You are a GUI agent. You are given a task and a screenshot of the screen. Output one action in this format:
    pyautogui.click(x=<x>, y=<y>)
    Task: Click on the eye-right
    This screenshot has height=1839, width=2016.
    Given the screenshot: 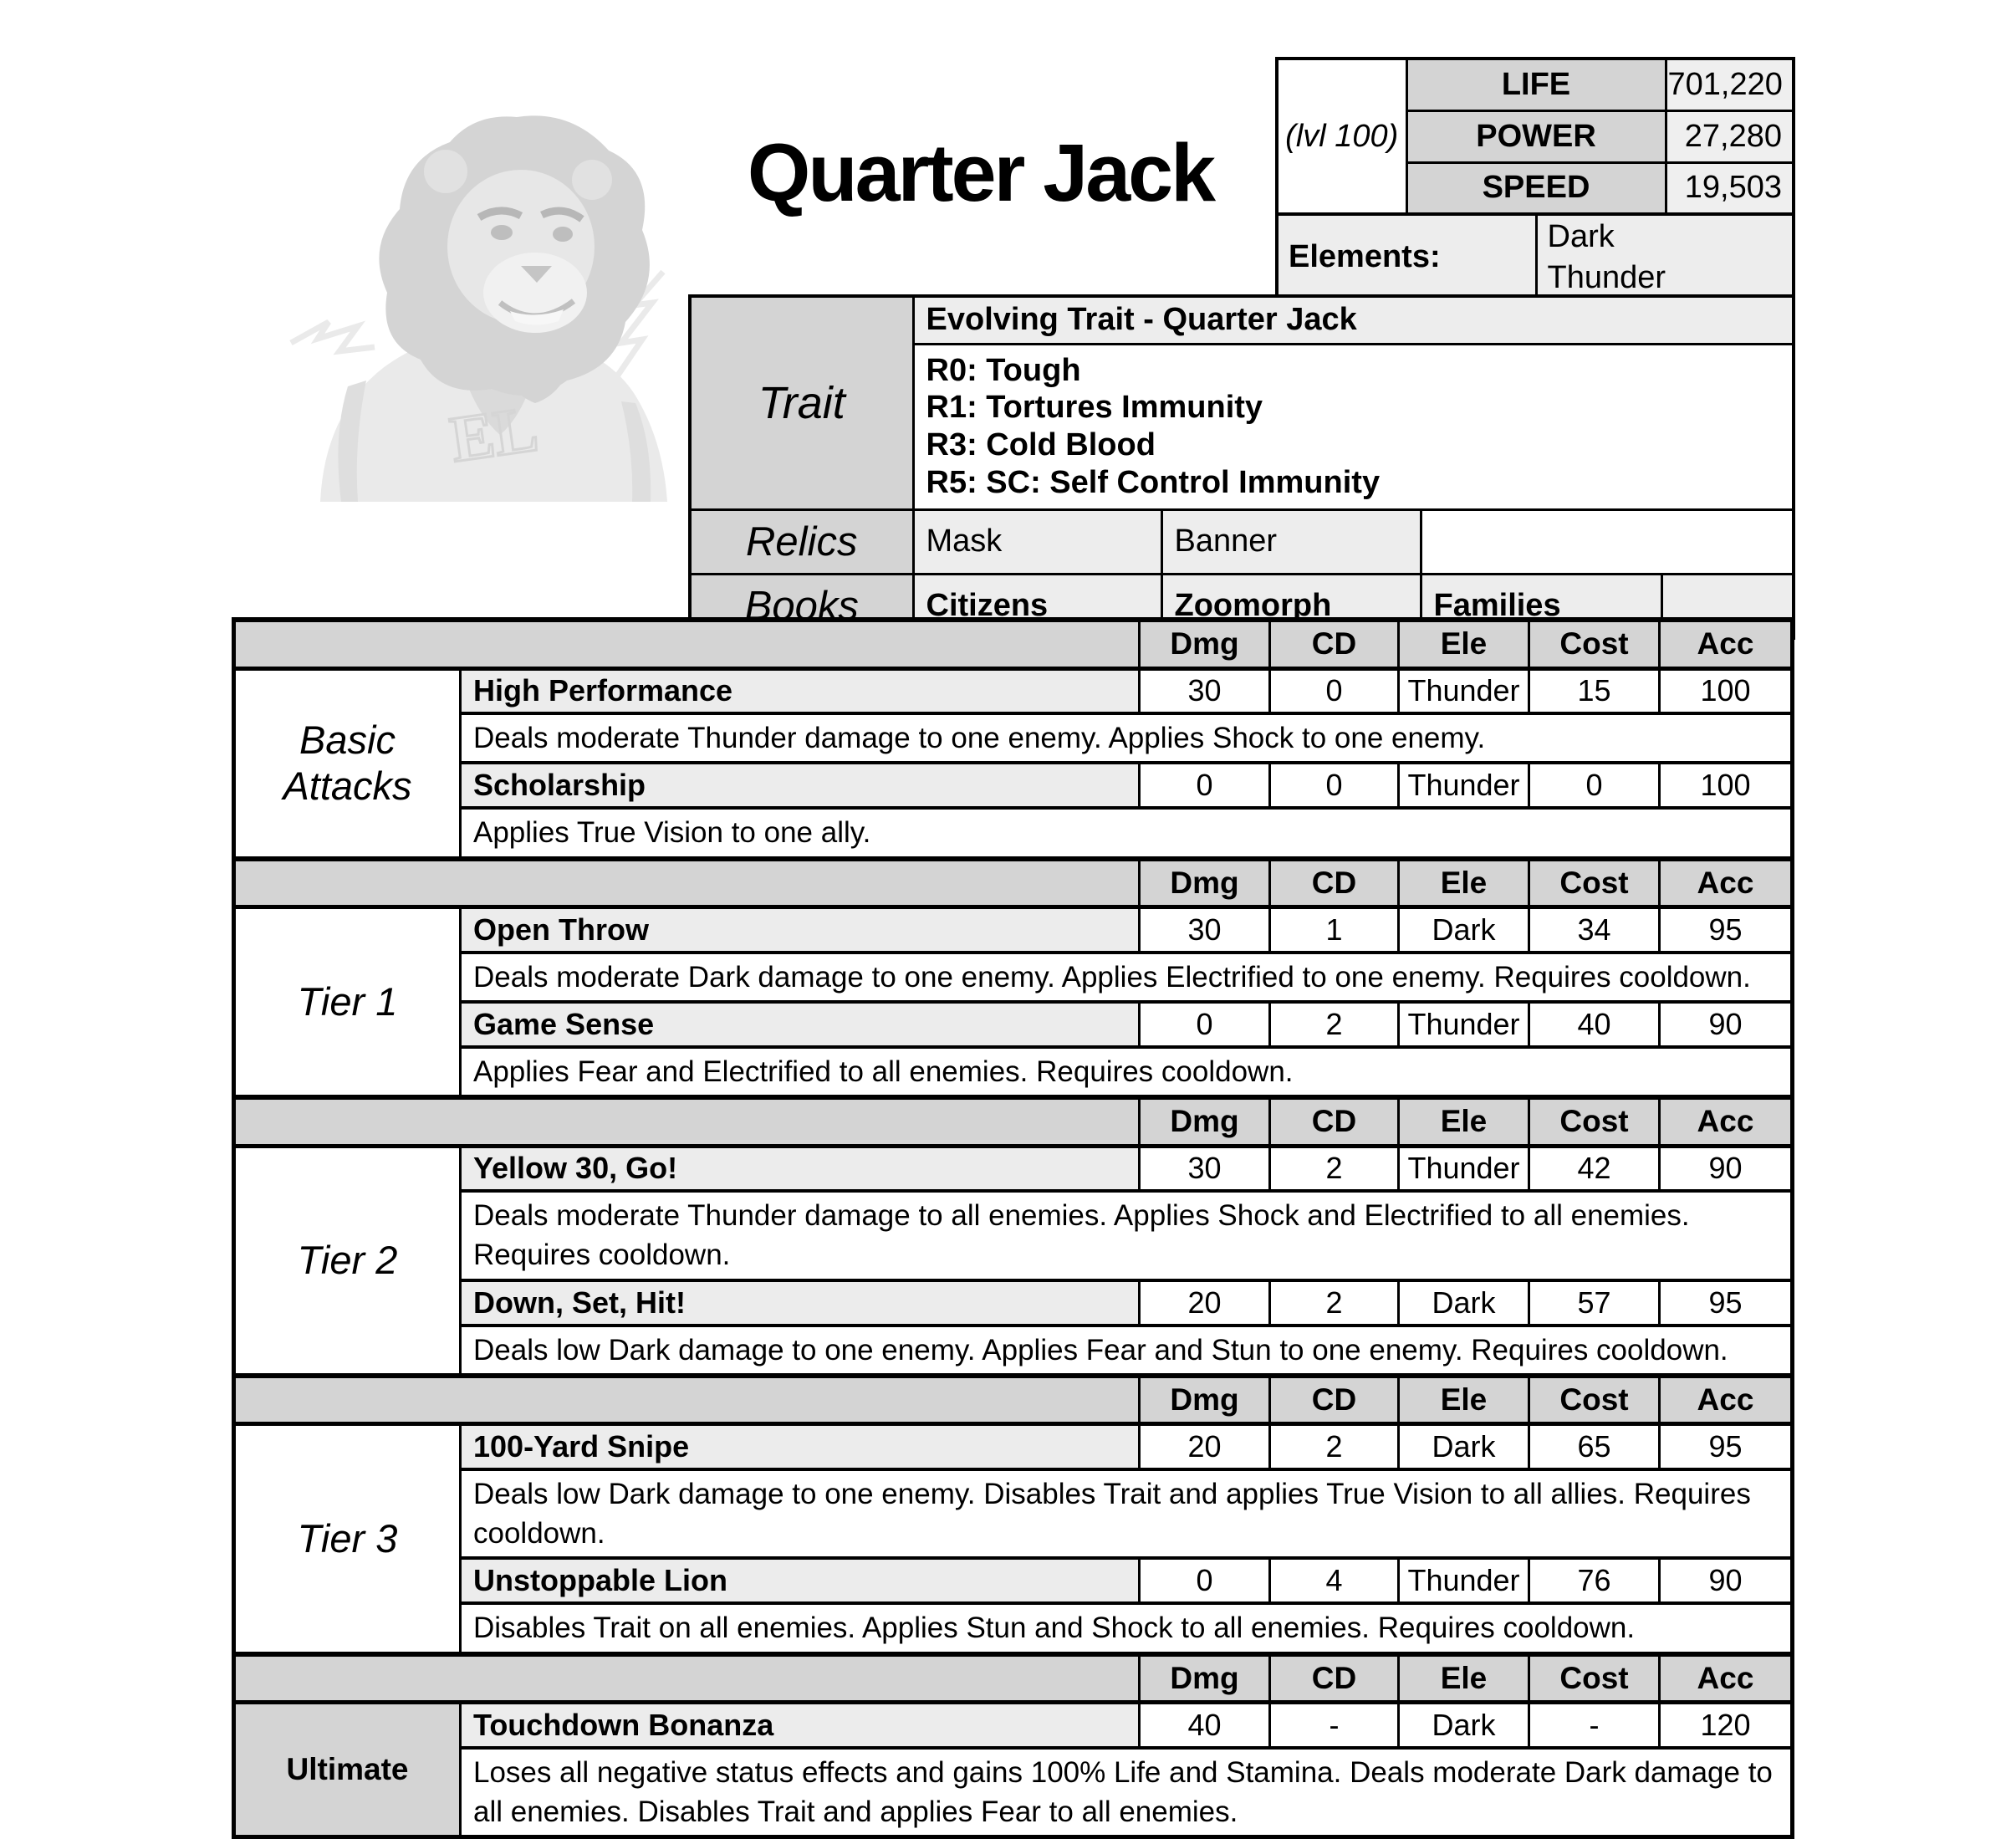 What is the action you would take?
    pyautogui.click(x=563, y=234)
    